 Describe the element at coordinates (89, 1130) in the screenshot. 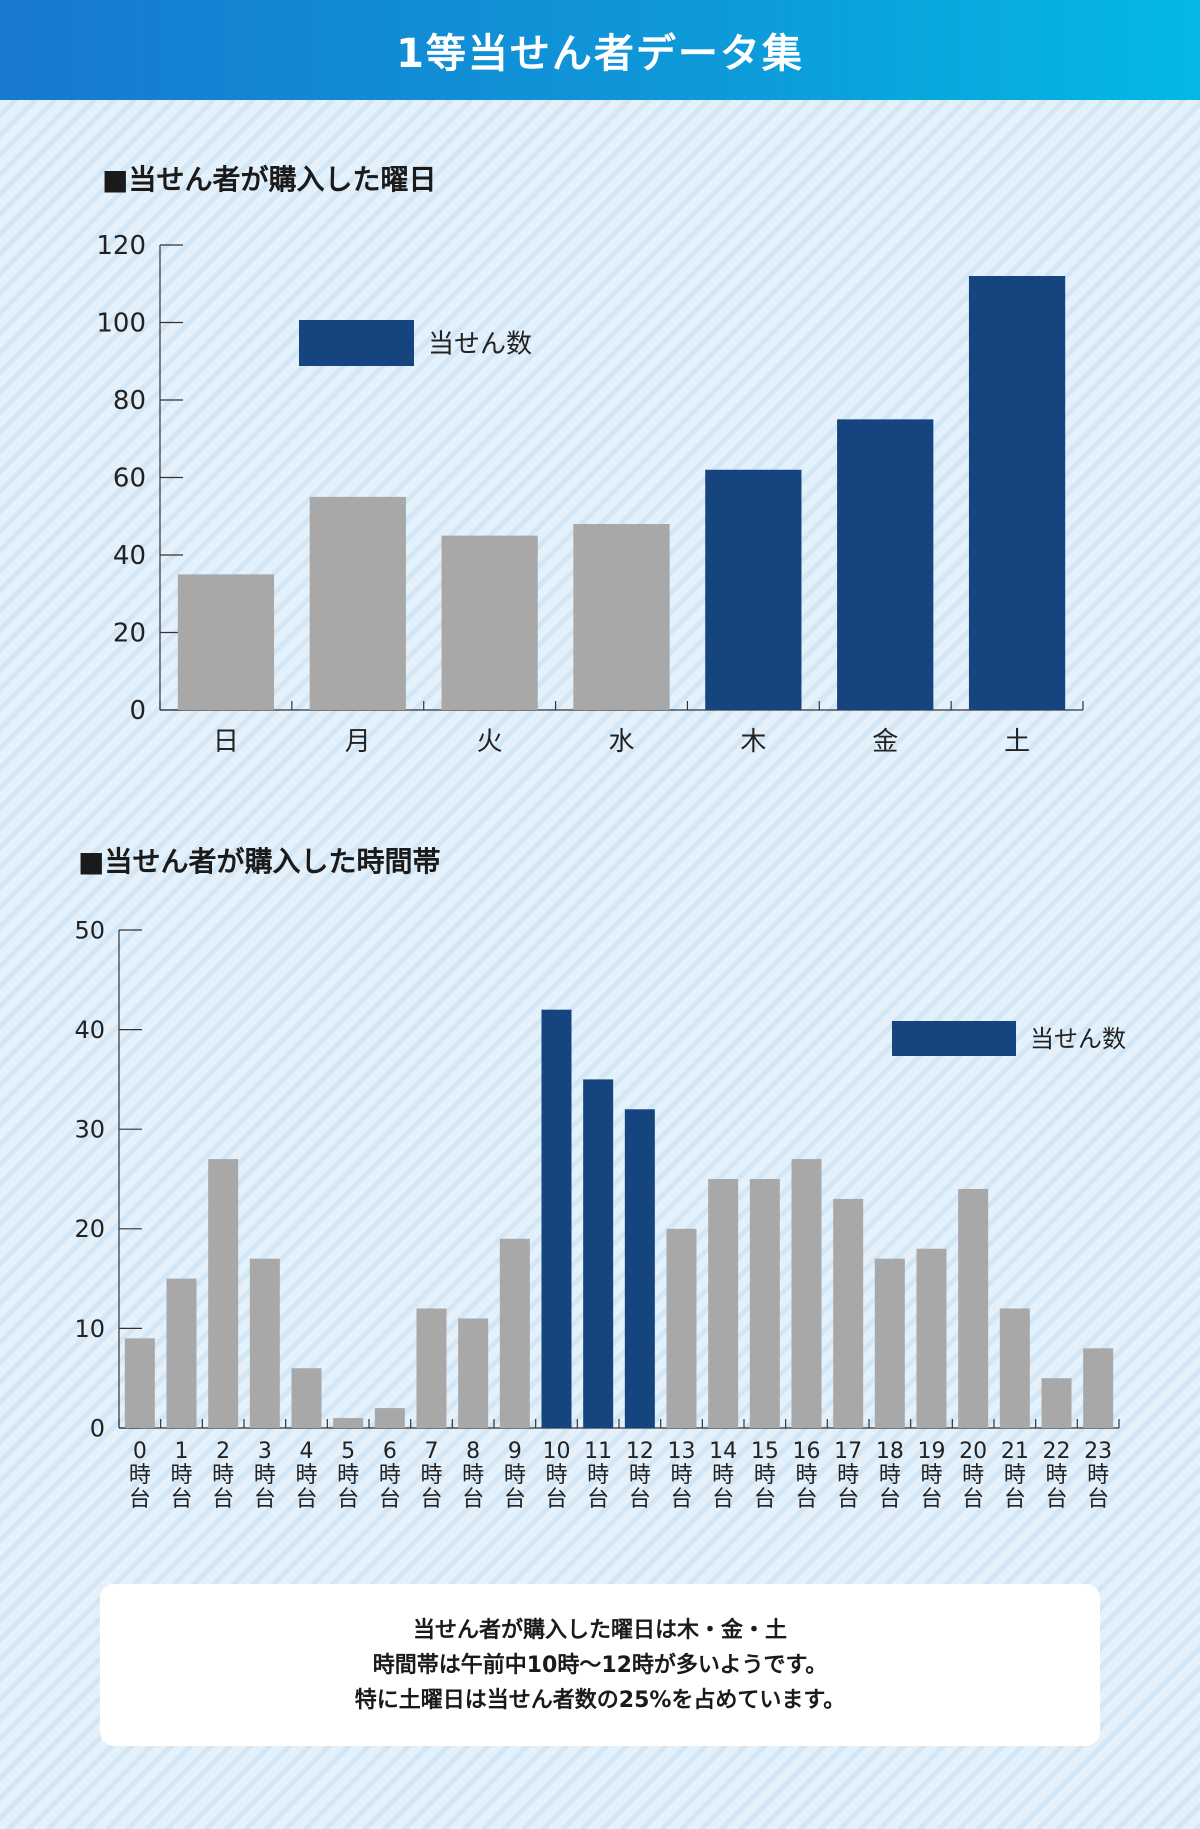

I see `y-tick-label: 30` at that location.